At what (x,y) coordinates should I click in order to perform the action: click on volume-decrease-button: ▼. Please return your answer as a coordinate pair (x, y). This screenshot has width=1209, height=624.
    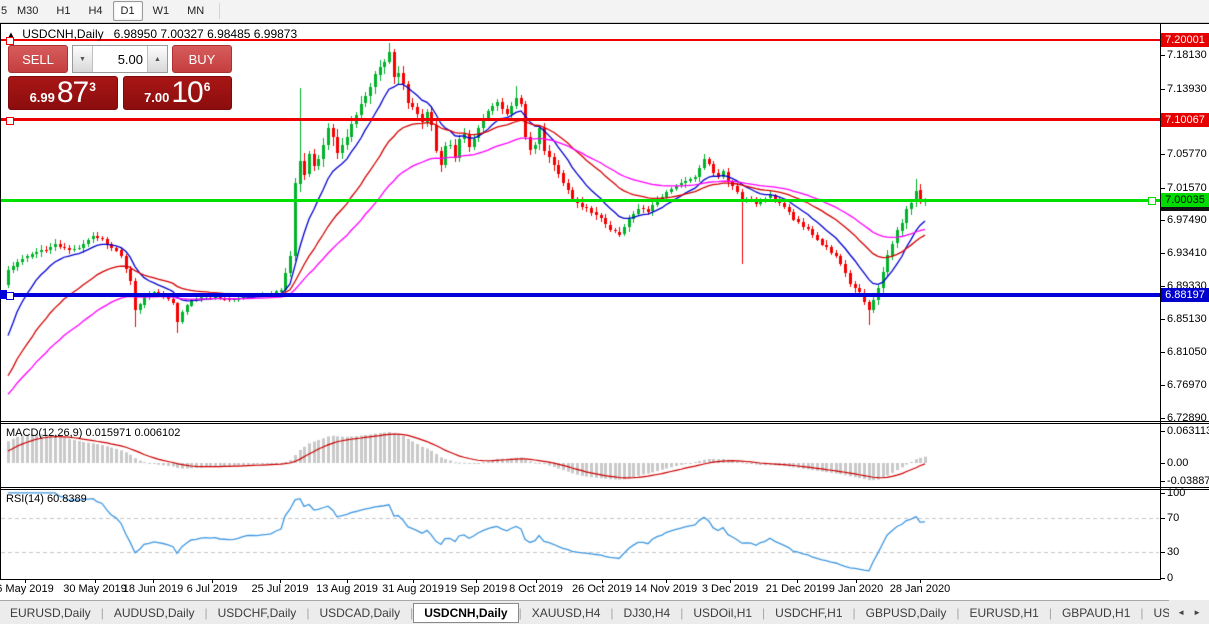
    Looking at the image, I should click on (83, 59).